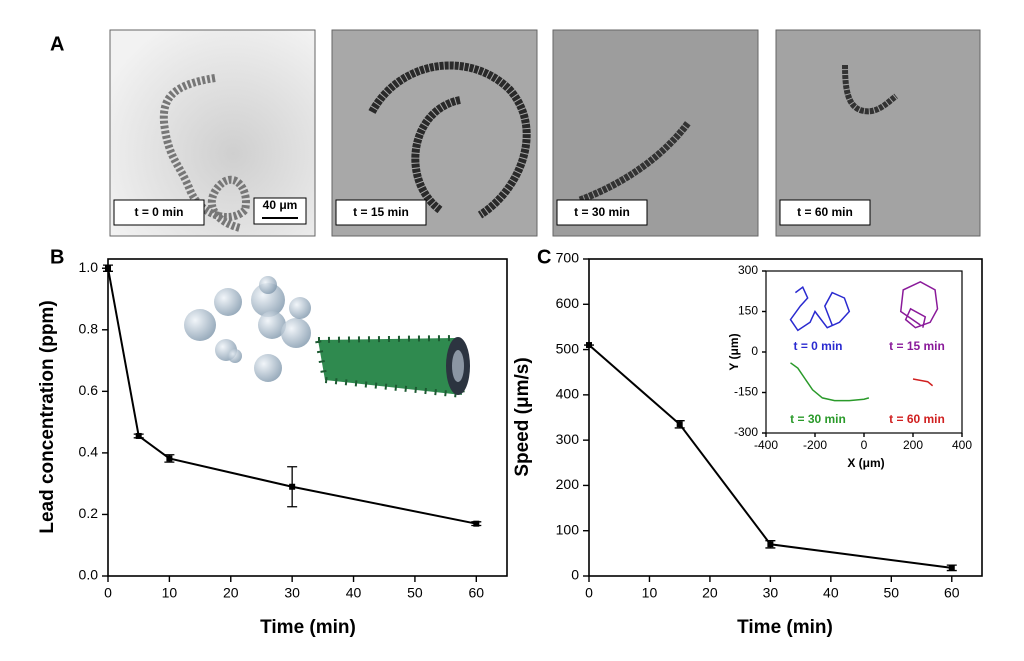 Image resolution: width=1024 pixels, height=661 pixels. I want to click on series-label: t = 0 min, so click(817, 346).